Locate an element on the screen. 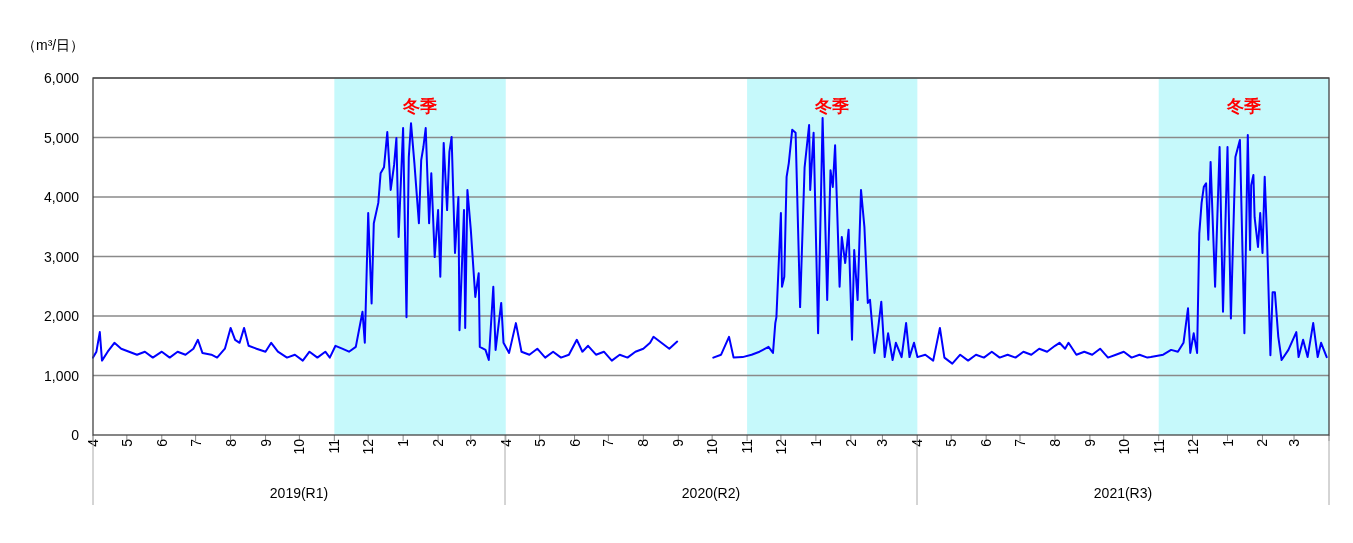  y-tick-label: 3,000 is located at coordinates (61, 256).